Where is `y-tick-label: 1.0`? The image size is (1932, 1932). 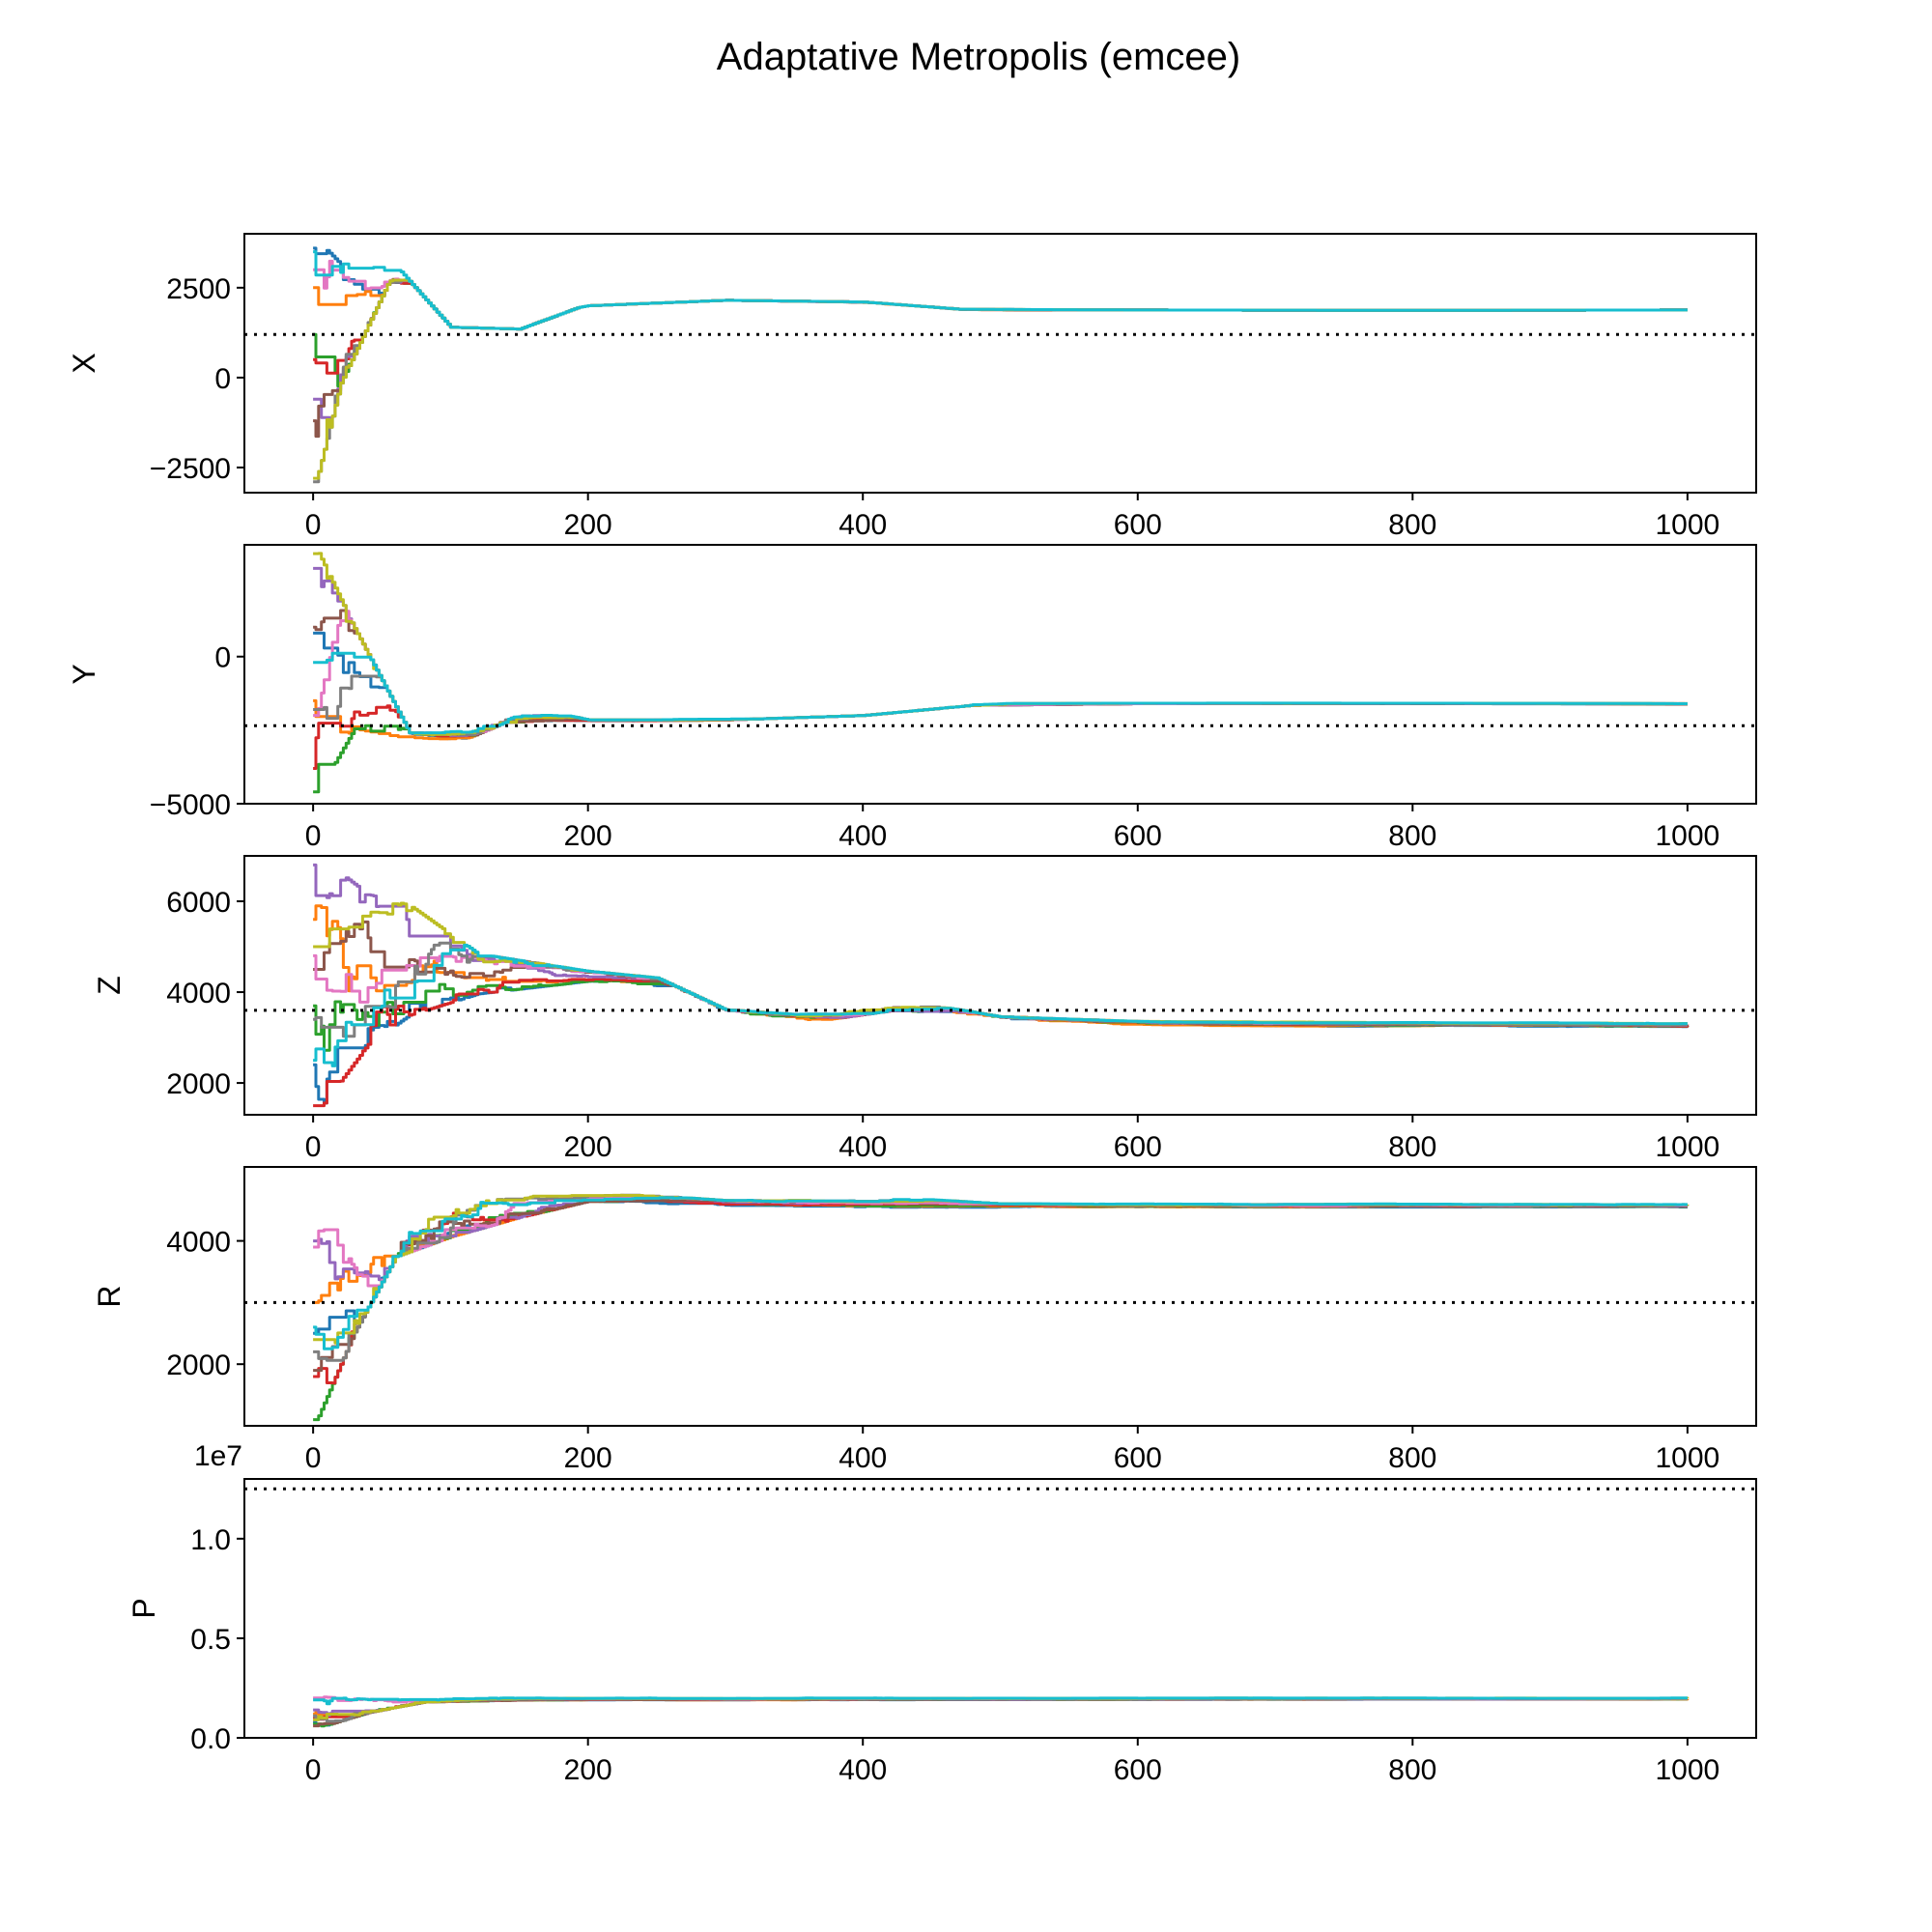
y-tick-label: 1.0 is located at coordinates (210, 1540).